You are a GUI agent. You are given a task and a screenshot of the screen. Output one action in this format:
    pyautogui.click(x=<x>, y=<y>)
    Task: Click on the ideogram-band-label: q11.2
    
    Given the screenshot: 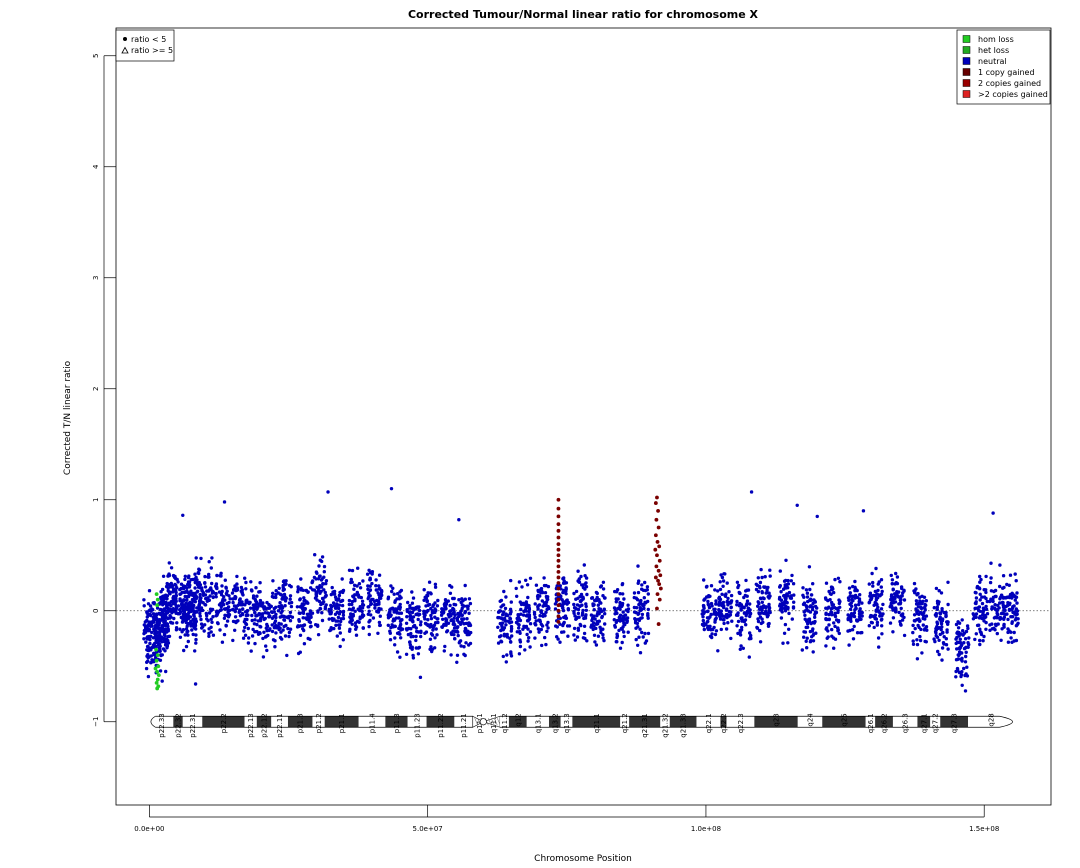 What is the action you would take?
    pyautogui.click(x=505, y=723)
    